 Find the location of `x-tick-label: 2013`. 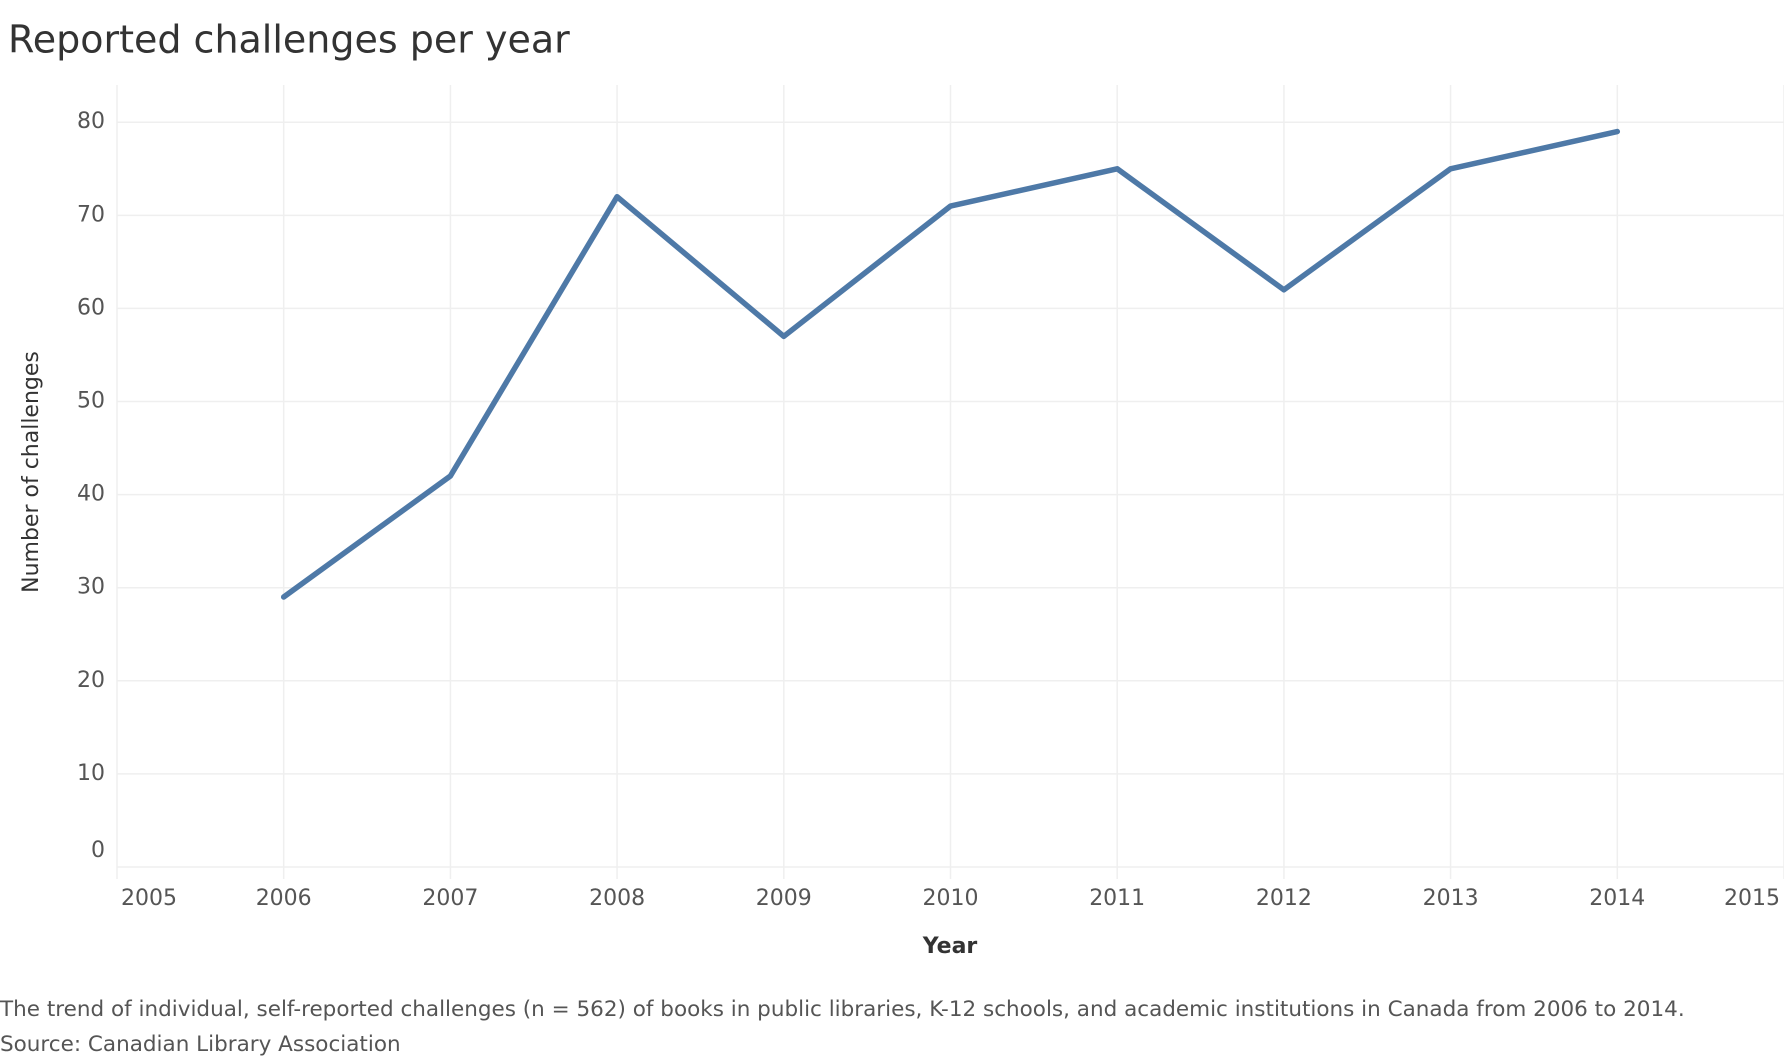

x-tick-label: 2013 is located at coordinates (1451, 898).